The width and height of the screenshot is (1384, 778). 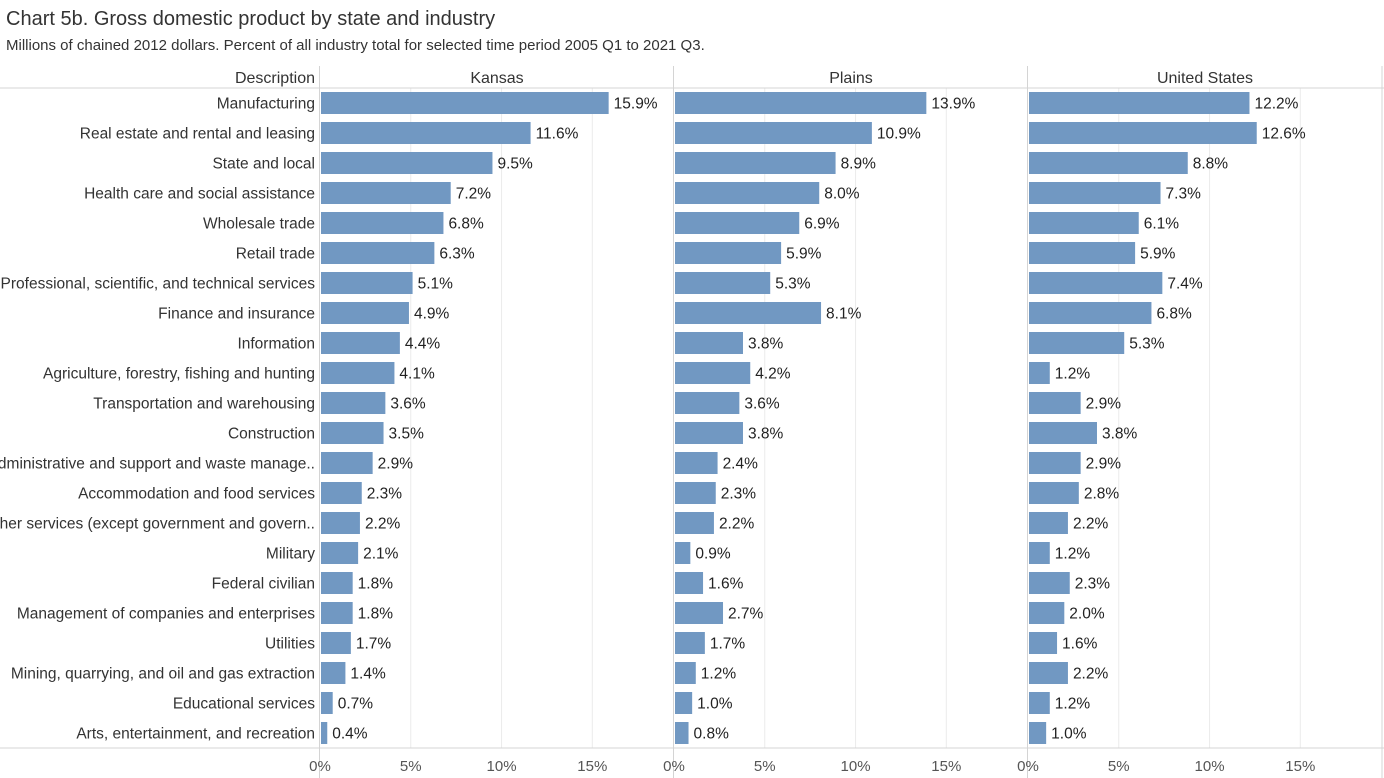 I want to click on category-label: Real estate and rental and leasing, so click(x=197, y=134).